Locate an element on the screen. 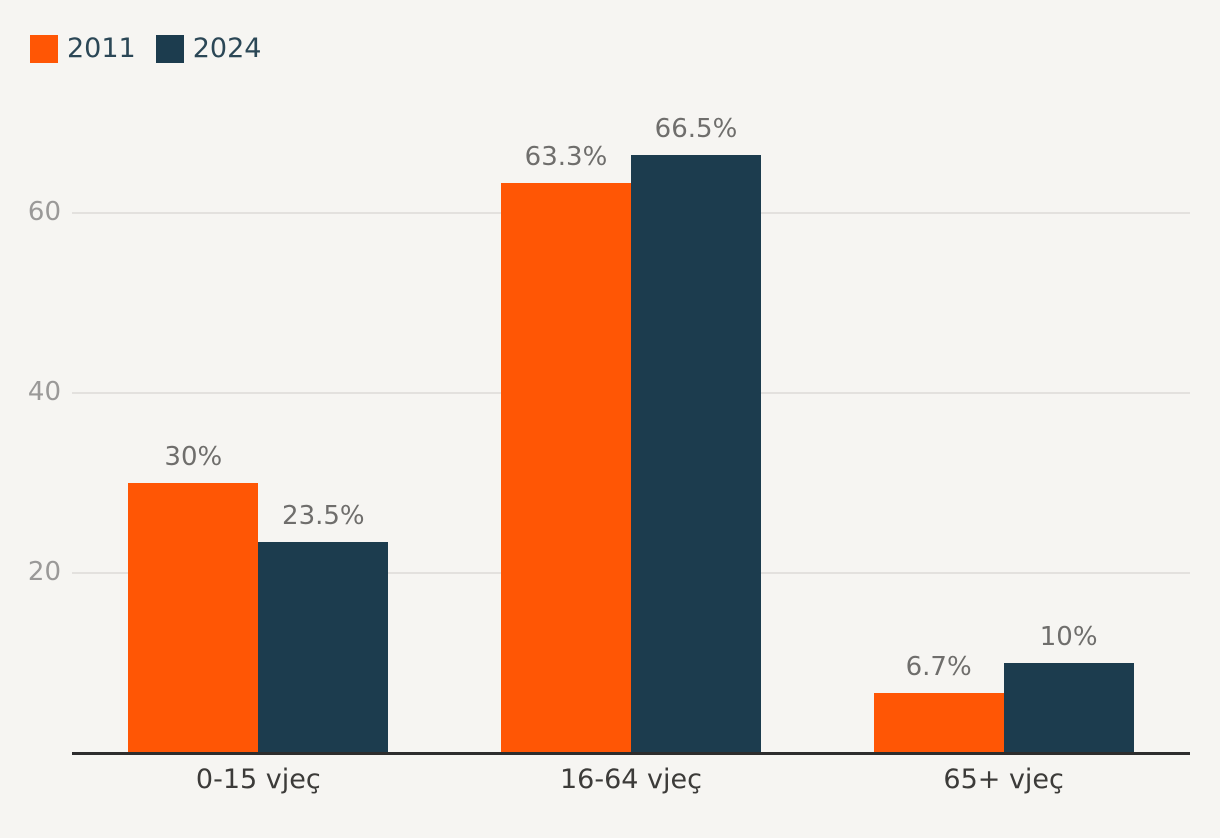 The image size is (1220, 838). y-axis-tick-60: 60 is located at coordinates (44, 212).